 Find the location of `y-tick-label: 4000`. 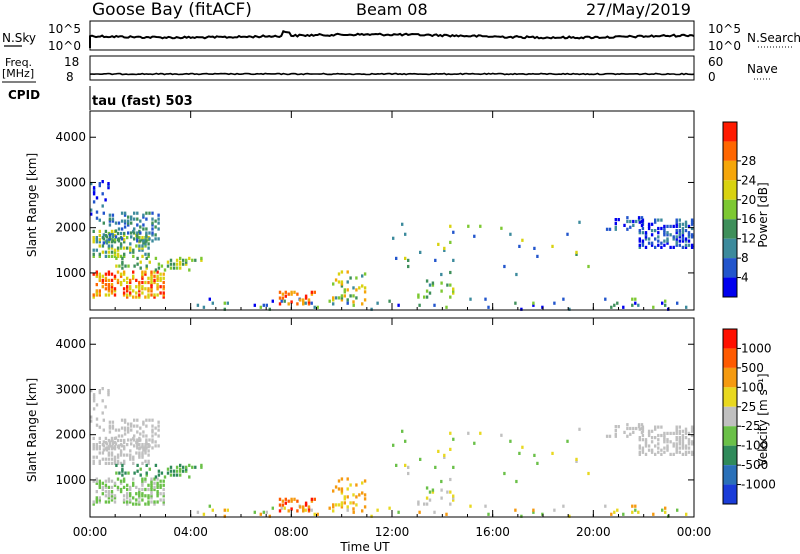

y-tick-label: 4000 is located at coordinates (70, 344).